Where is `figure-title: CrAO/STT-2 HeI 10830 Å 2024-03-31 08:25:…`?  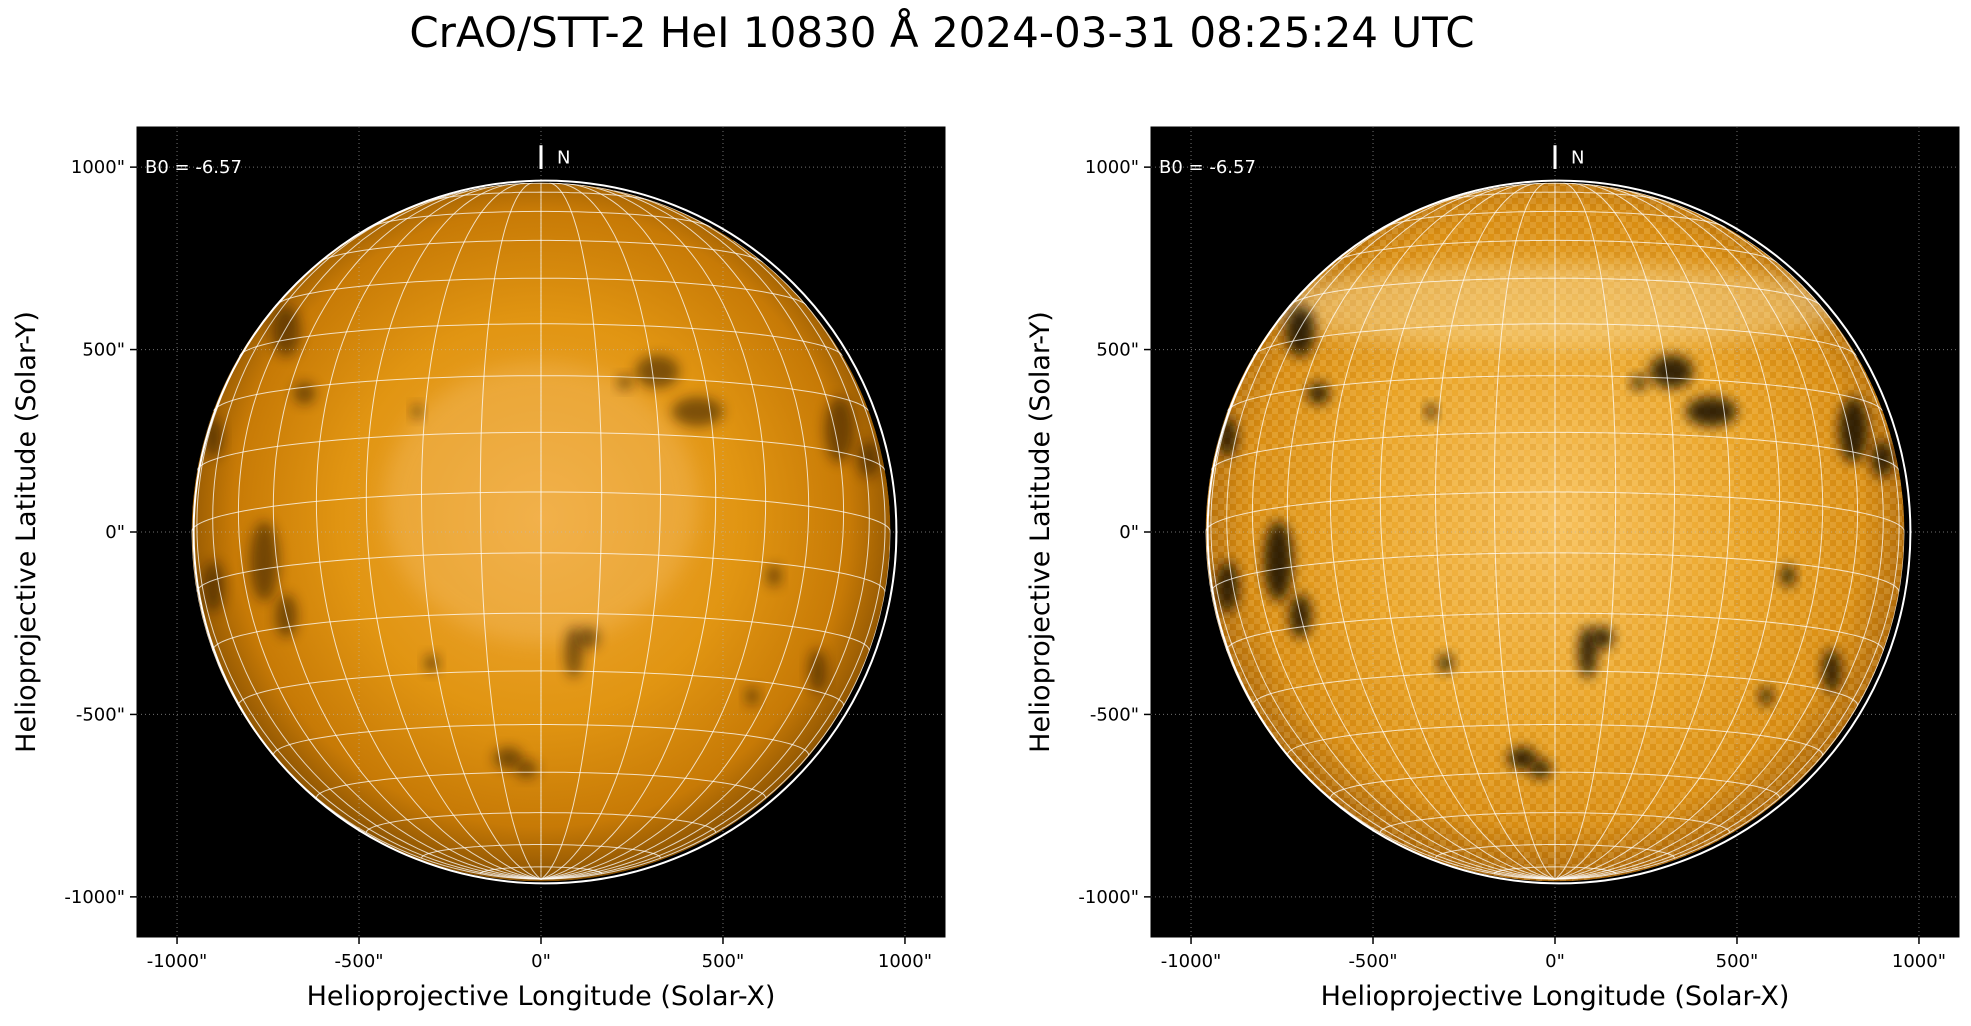
figure-title: CrAO/STT-2 HeI 10830 Å 2024-03-31 08:25:… is located at coordinates (942, 32).